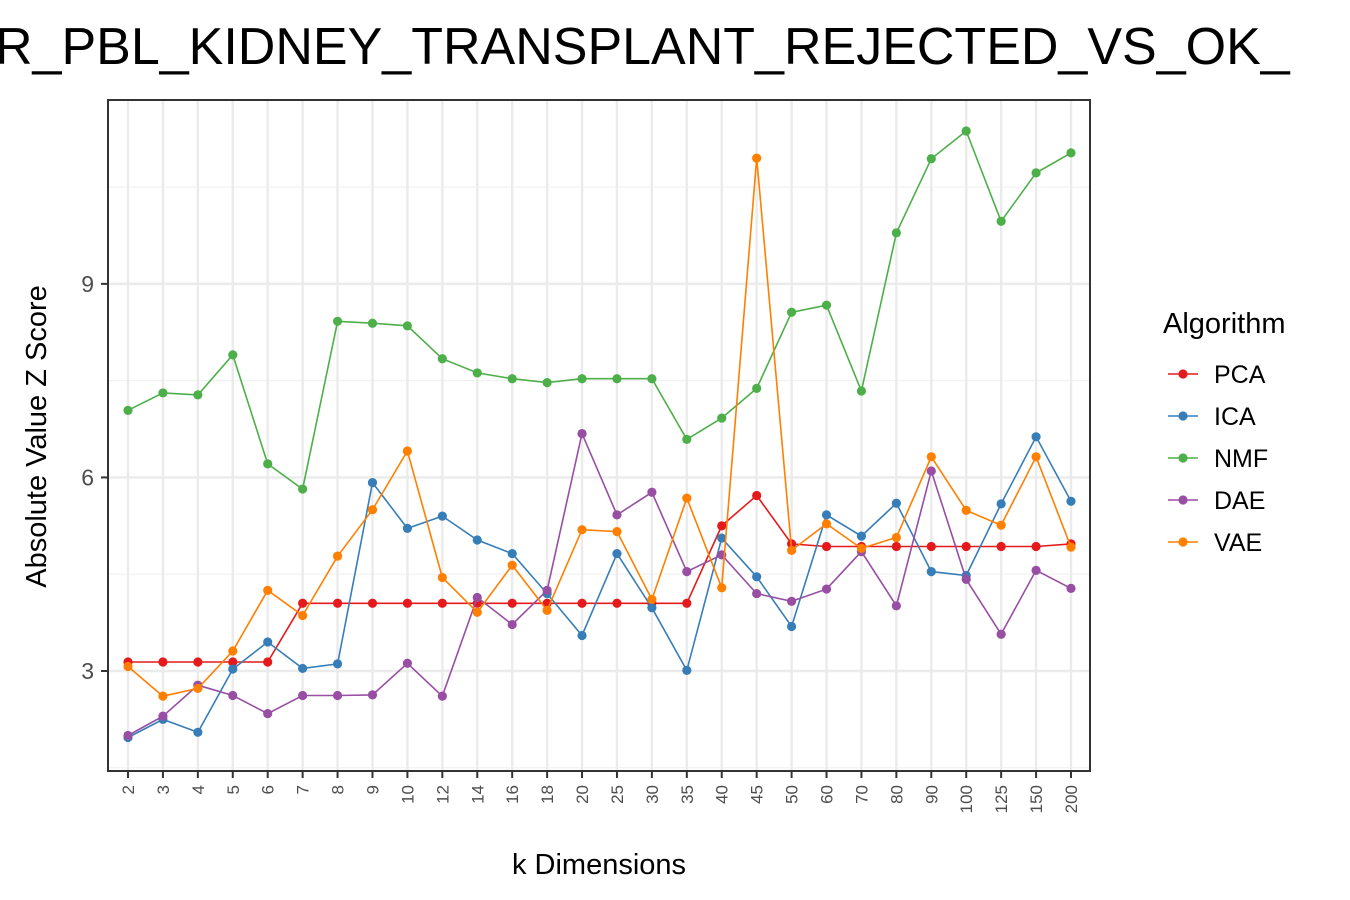 The width and height of the screenshot is (1350, 900). What do you see at coordinates (372, 789) in the screenshot?
I see `x-tick-label: 9` at bounding box center [372, 789].